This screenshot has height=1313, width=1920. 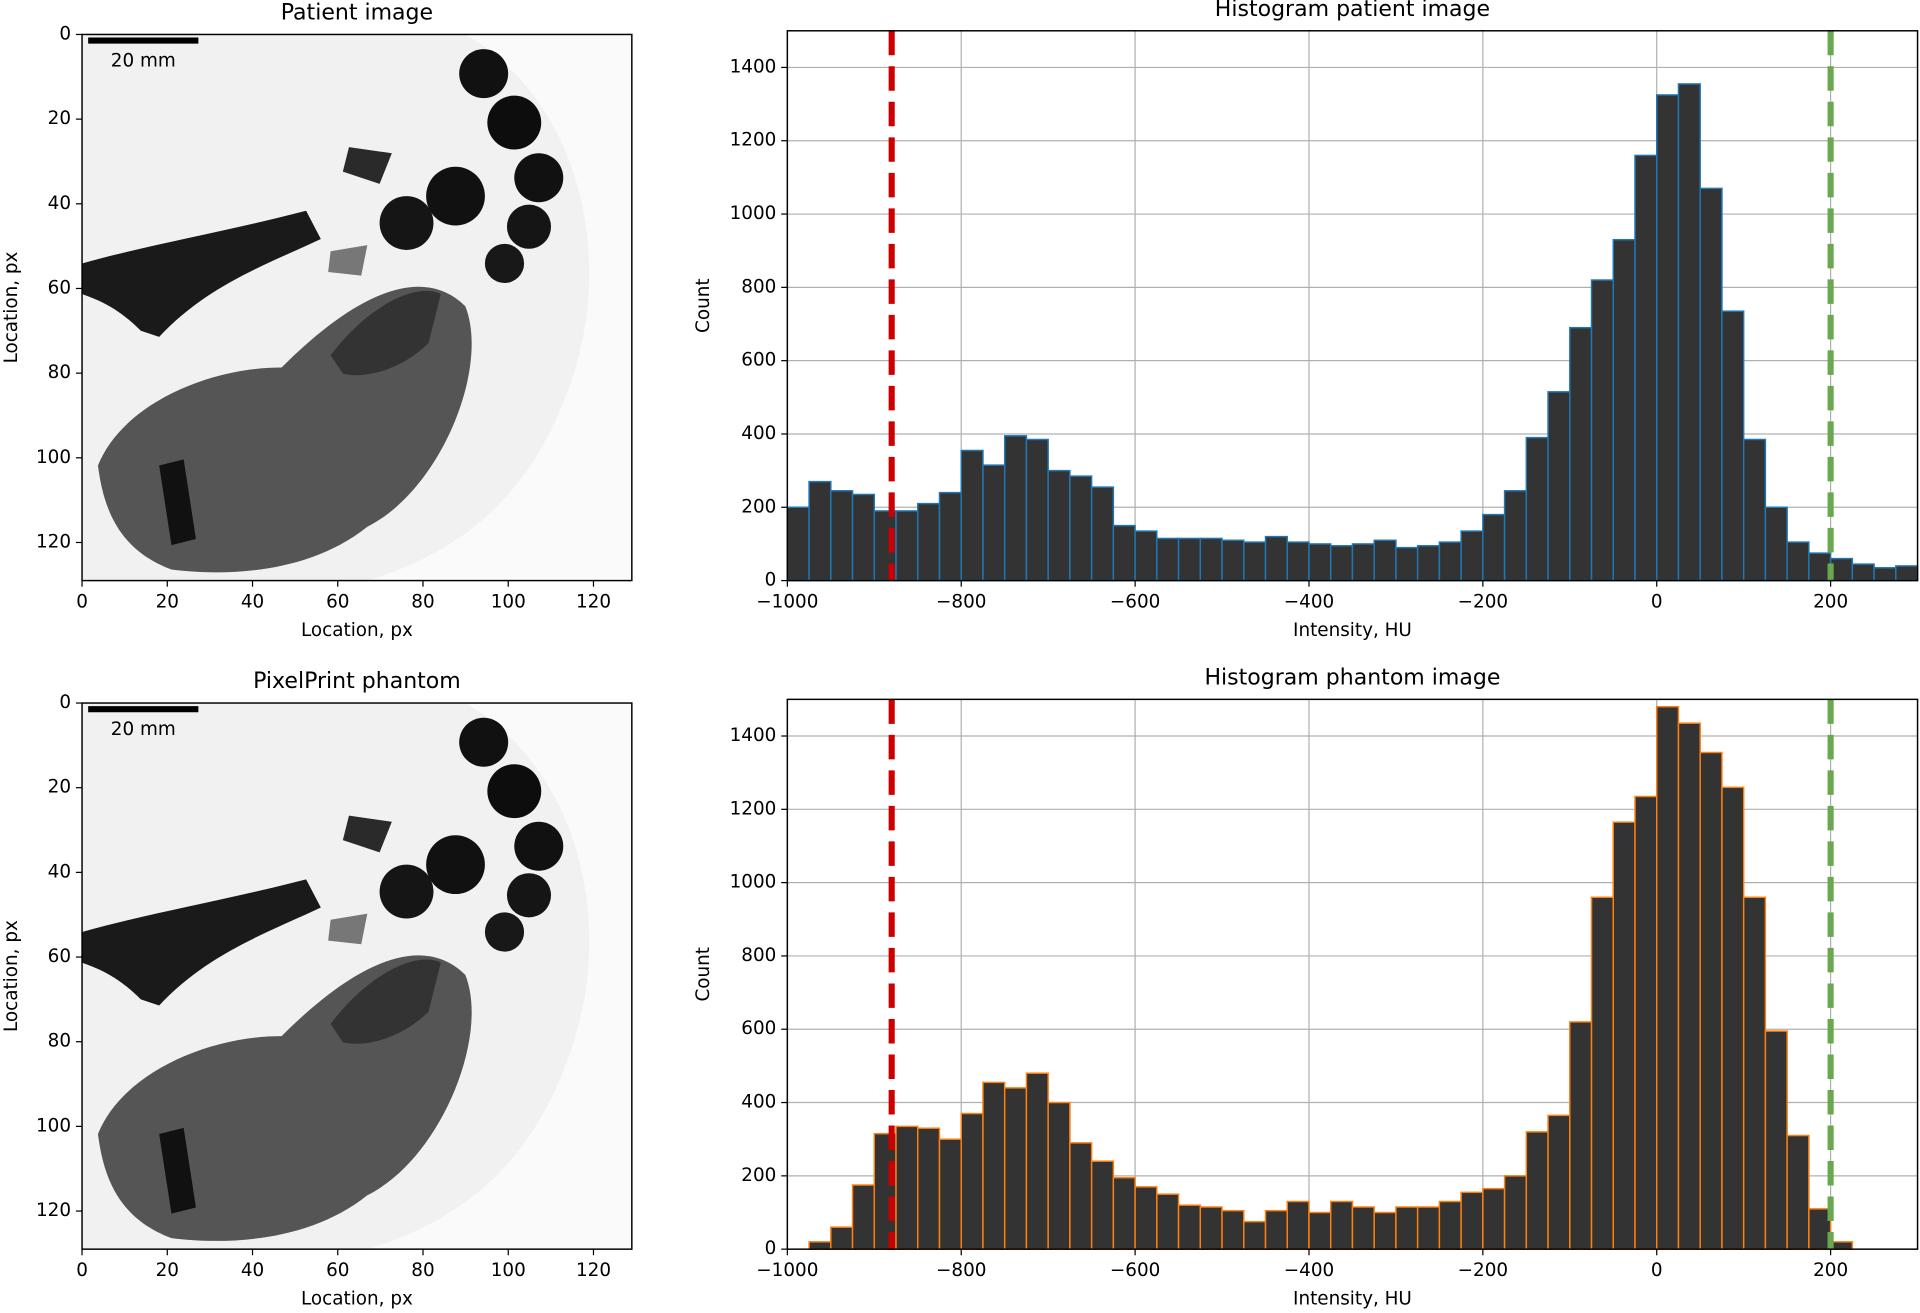 What do you see at coordinates (357, 13) in the screenshot?
I see `chart-title: Patient image` at bounding box center [357, 13].